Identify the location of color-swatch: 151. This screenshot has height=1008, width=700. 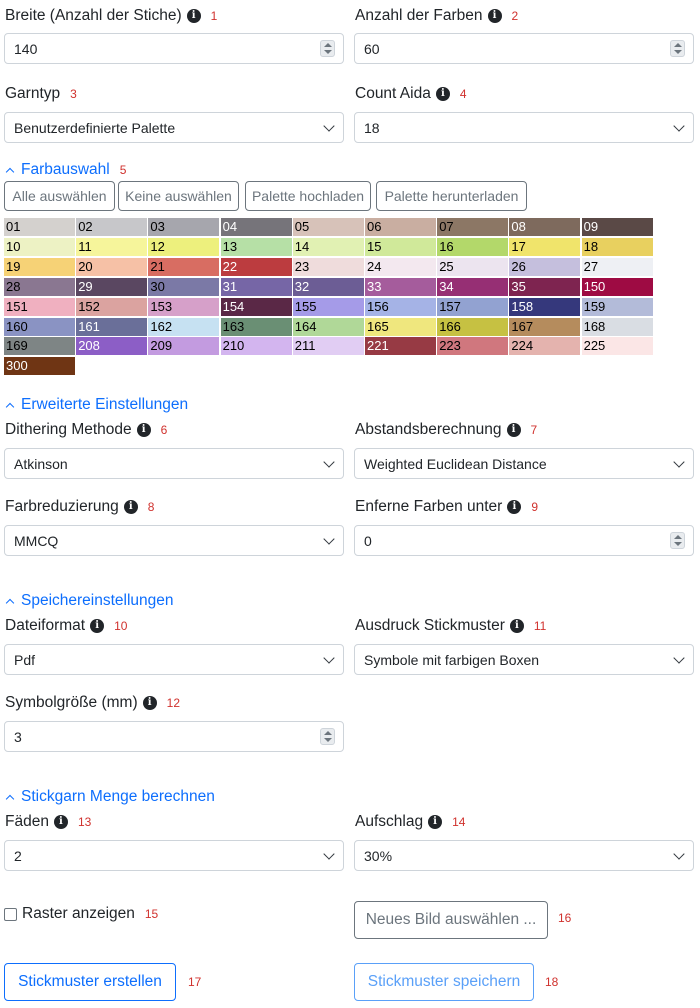
(39, 306).